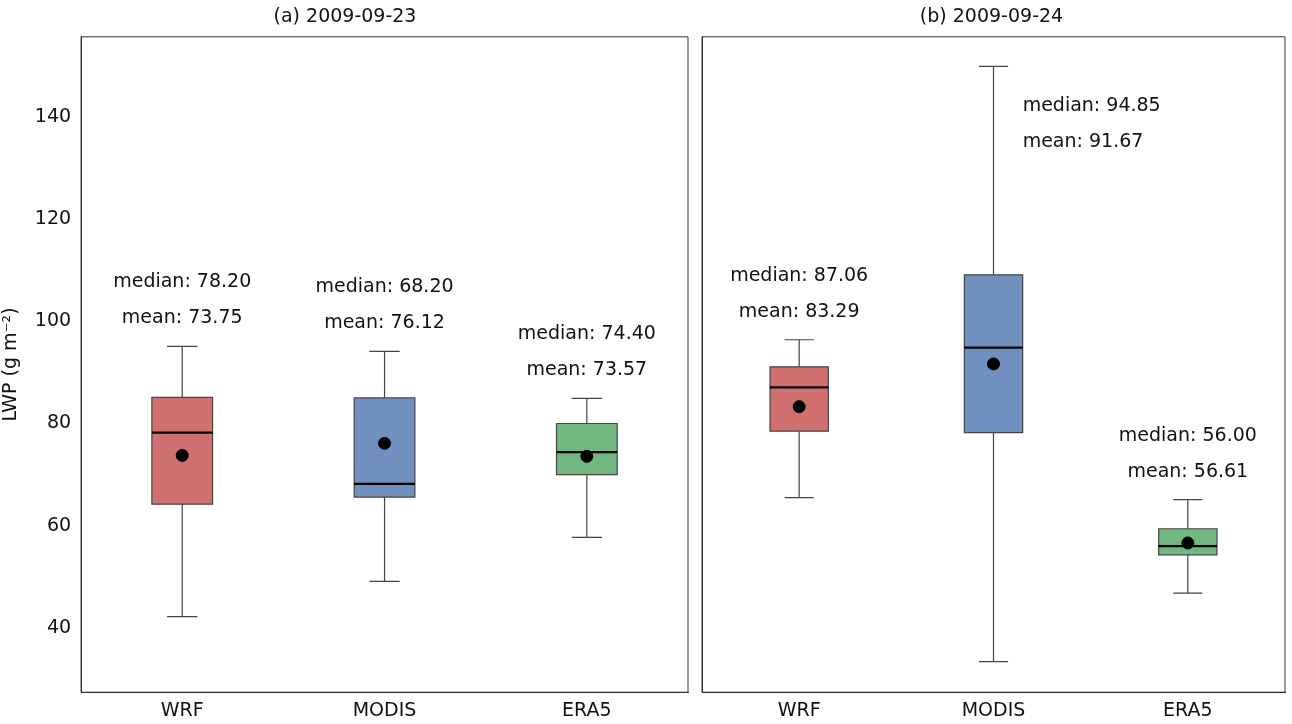 This screenshot has width=1292, height=724. Describe the element at coordinates (1083, 140) in the screenshot. I see `annotation: mean: 91.67` at that location.